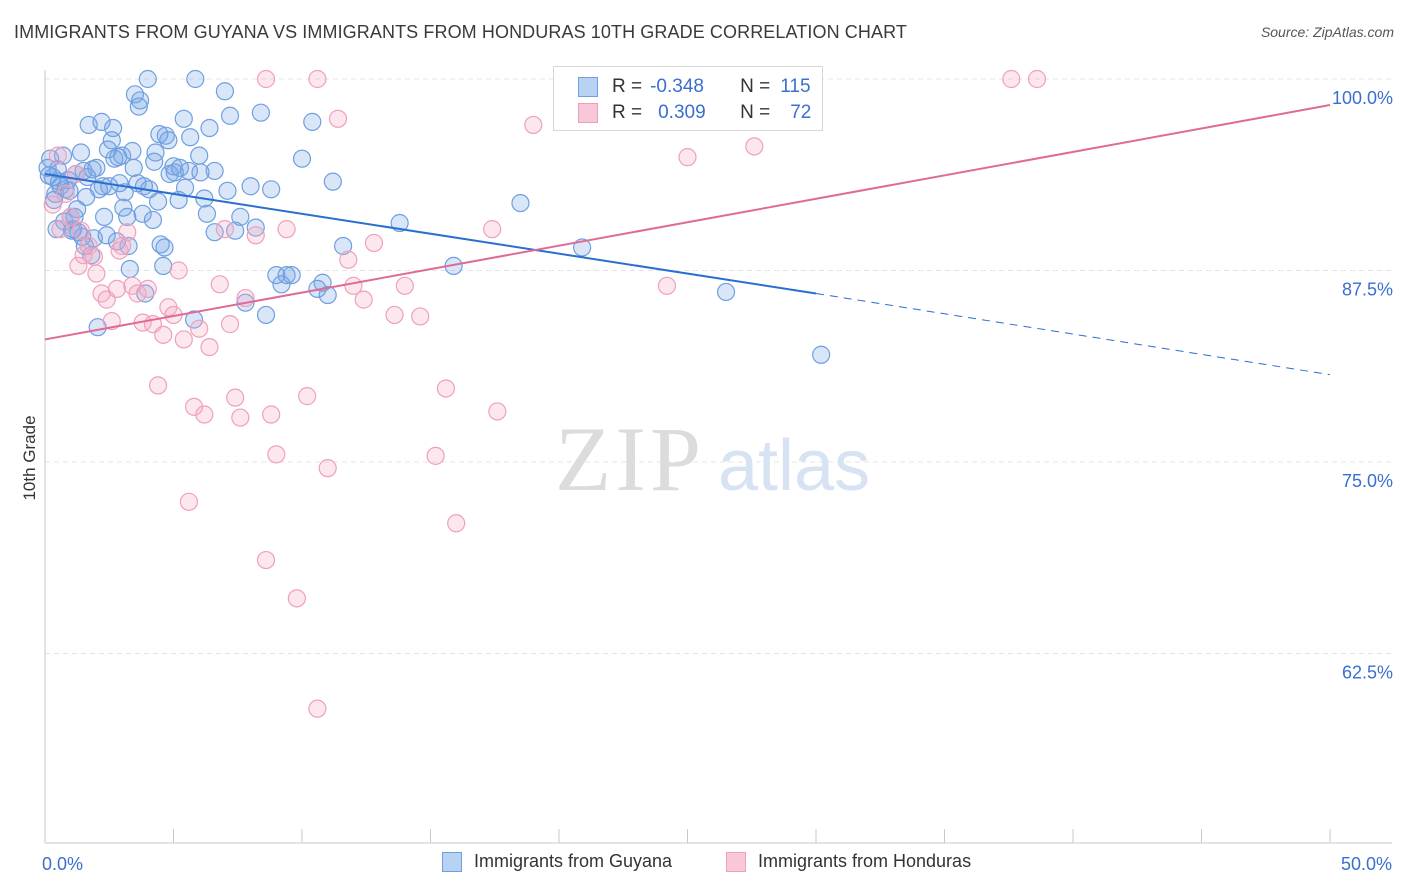  I want to click on legend-row-honduras: R = 0.309 N = 72, so click(694, 113).